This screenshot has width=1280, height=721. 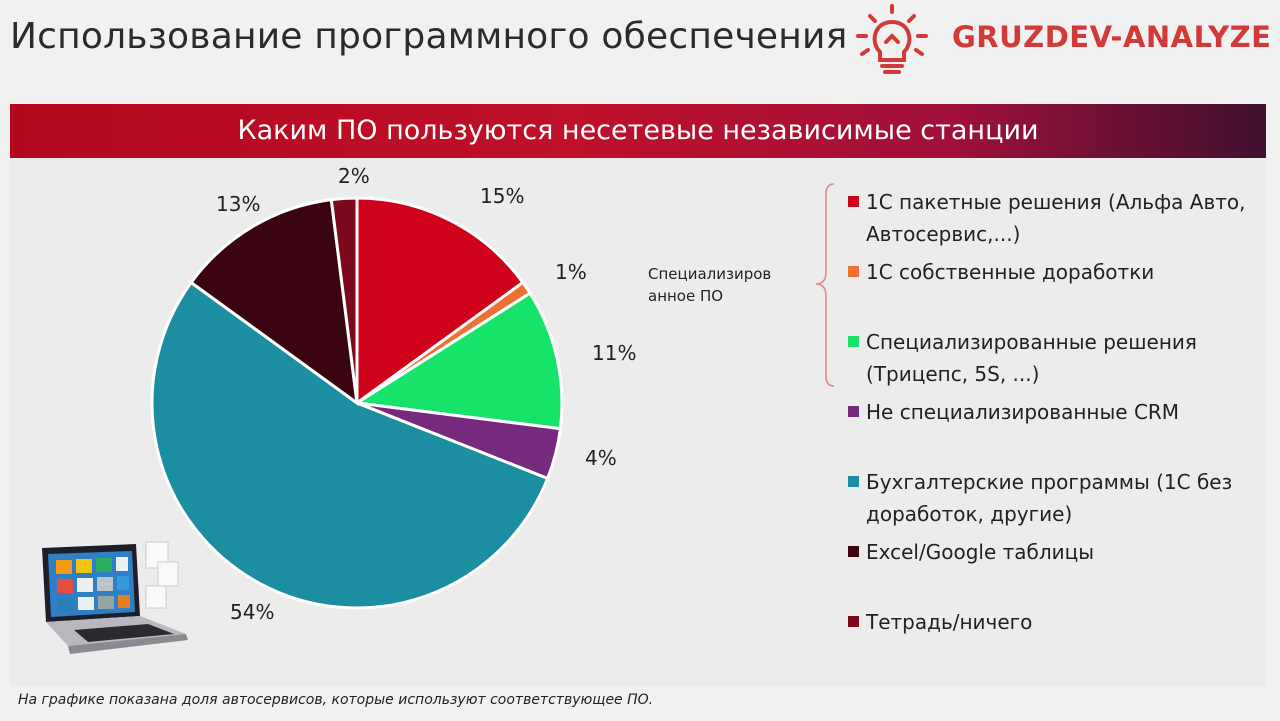 What do you see at coordinates (825, 285) in the screenshot?
I see `group-bracket` at bounding box center [825, 285].